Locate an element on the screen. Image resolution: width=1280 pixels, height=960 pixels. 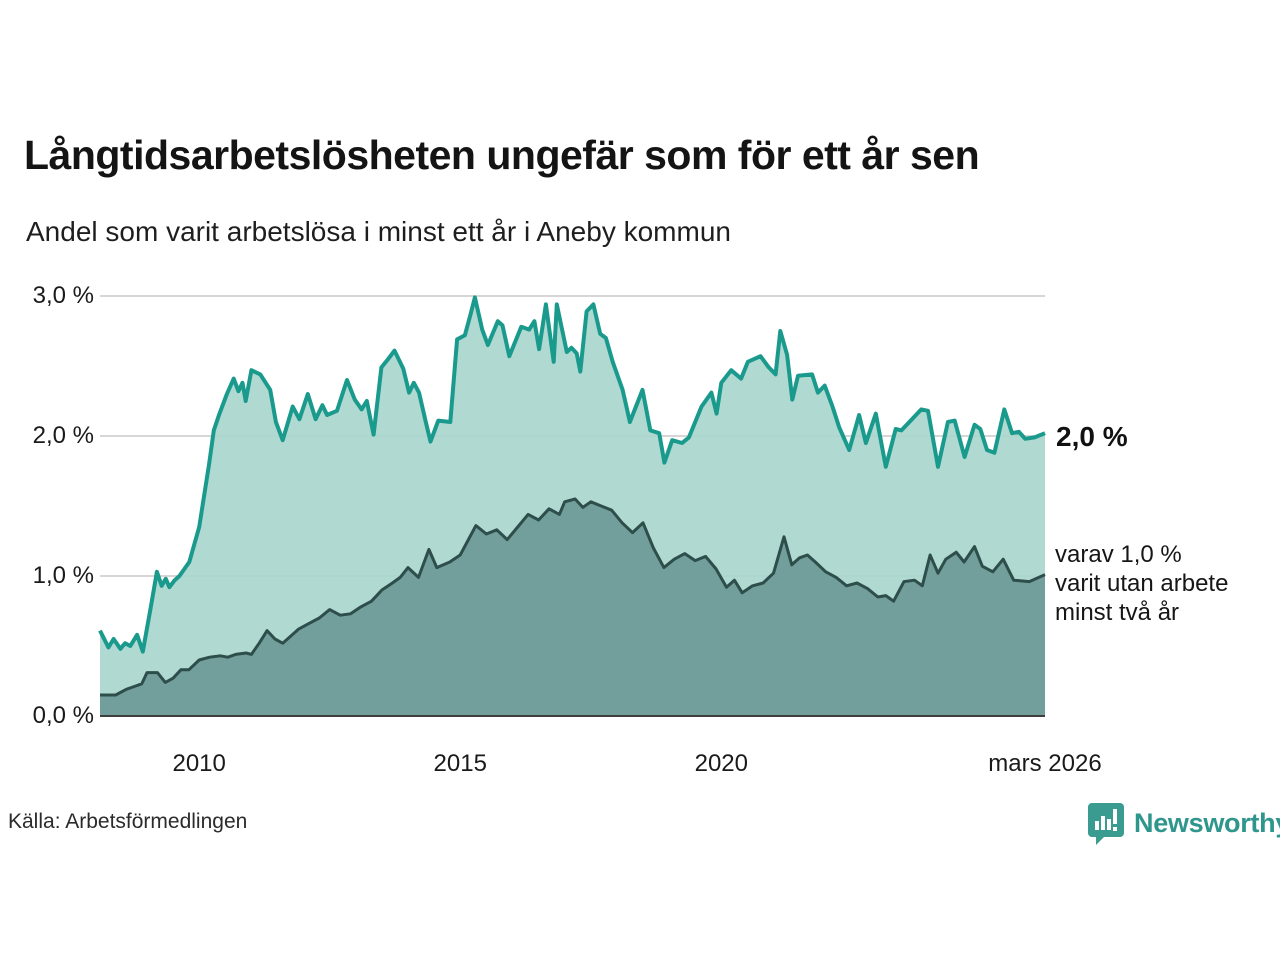
x-tick-label: 2010 is located at coordinates (199, 763).